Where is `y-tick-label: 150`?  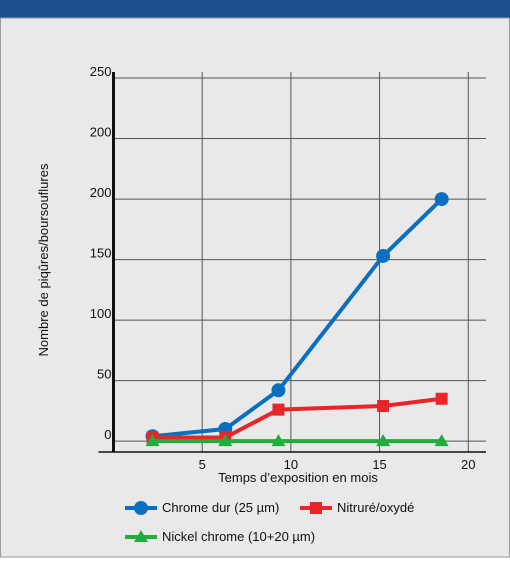 y-tick-label: 150 is located at coordinates (101, 253).